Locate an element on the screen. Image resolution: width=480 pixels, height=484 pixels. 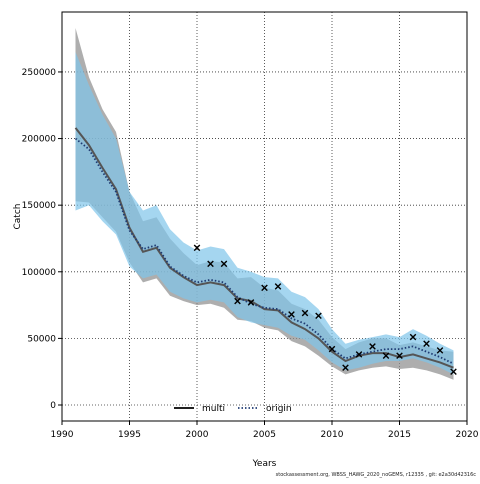
x-tick-label: 2000 is located at coordinates (197, 435).